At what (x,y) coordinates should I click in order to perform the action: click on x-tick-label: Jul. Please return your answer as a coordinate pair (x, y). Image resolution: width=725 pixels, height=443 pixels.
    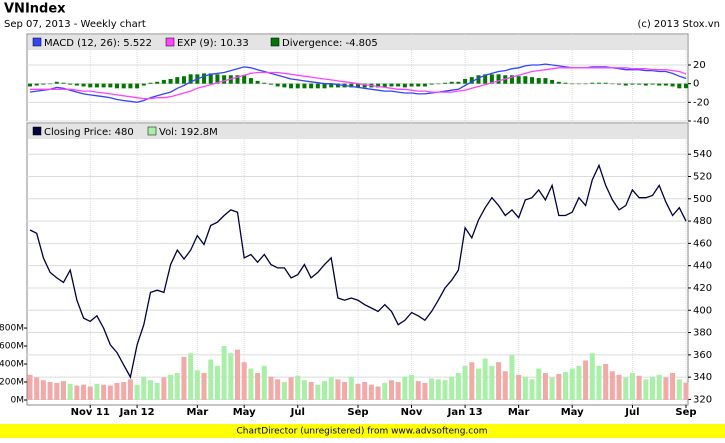
    Looking at the image, I should click on (631, 412).